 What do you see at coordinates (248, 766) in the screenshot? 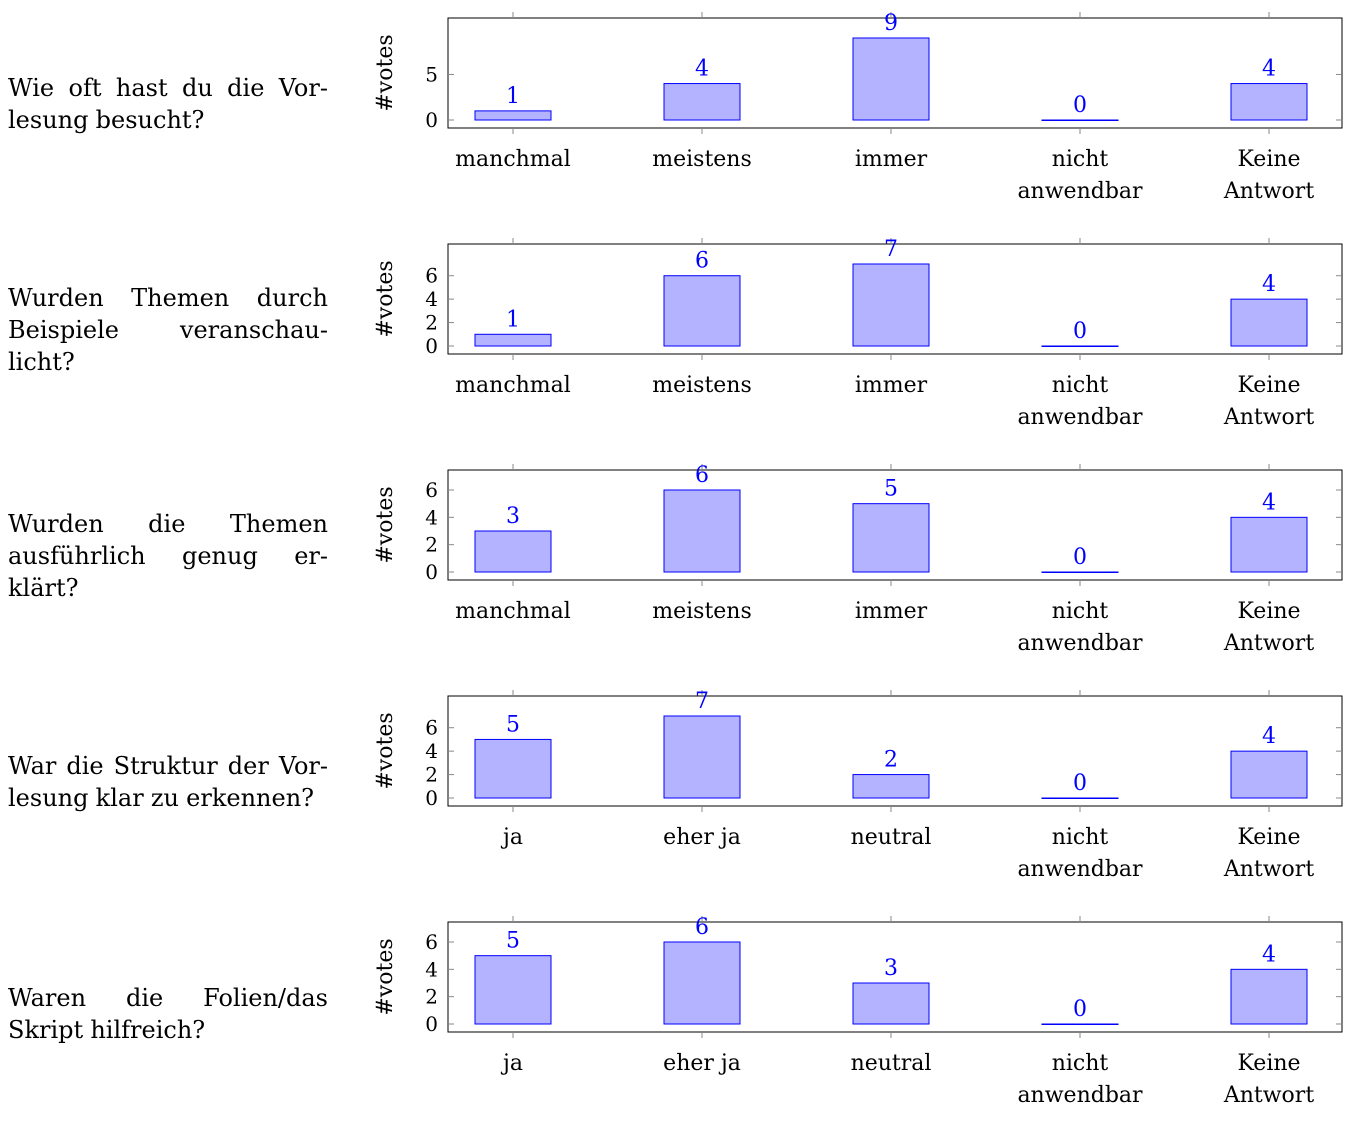
I see `question-word: der` at bounding box center [248, 766].